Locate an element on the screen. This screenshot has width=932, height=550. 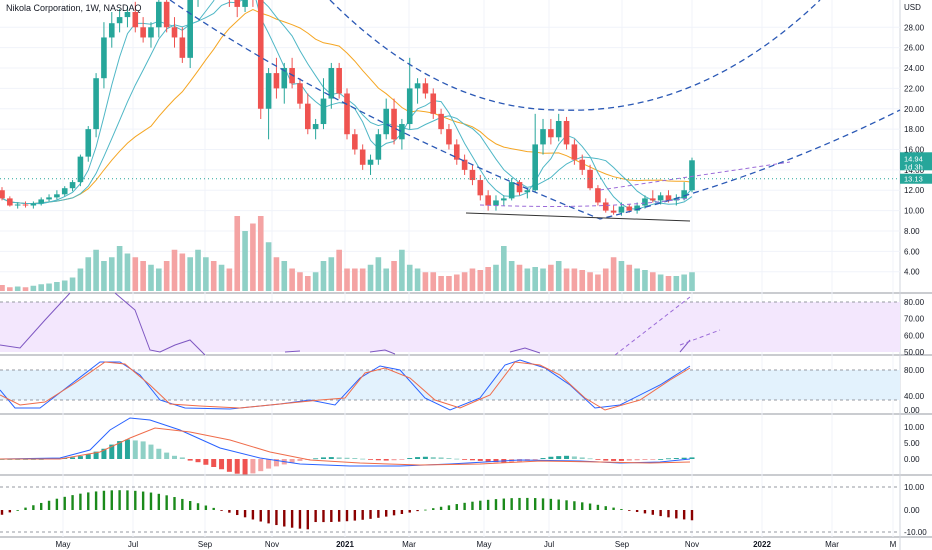
rsi-axis-tick: 70.00 is located at coordinates (914, 319).